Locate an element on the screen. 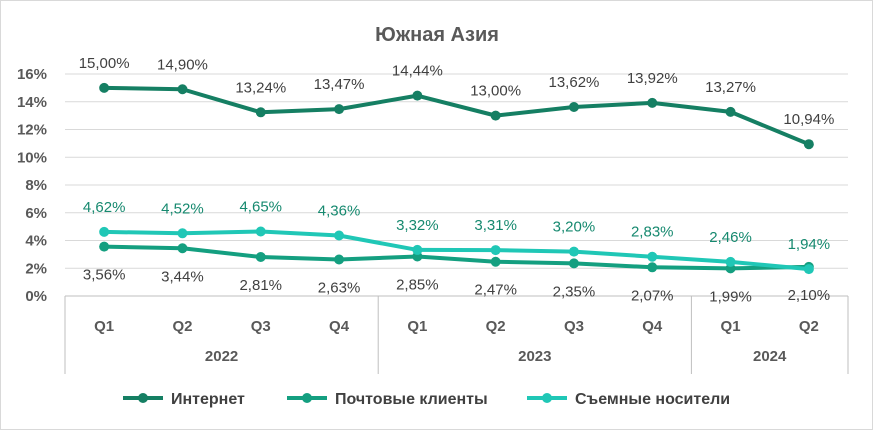 The height and width of the screenshot is (430, 873). data-label: 4,36% is located at coordinates (339, 211).